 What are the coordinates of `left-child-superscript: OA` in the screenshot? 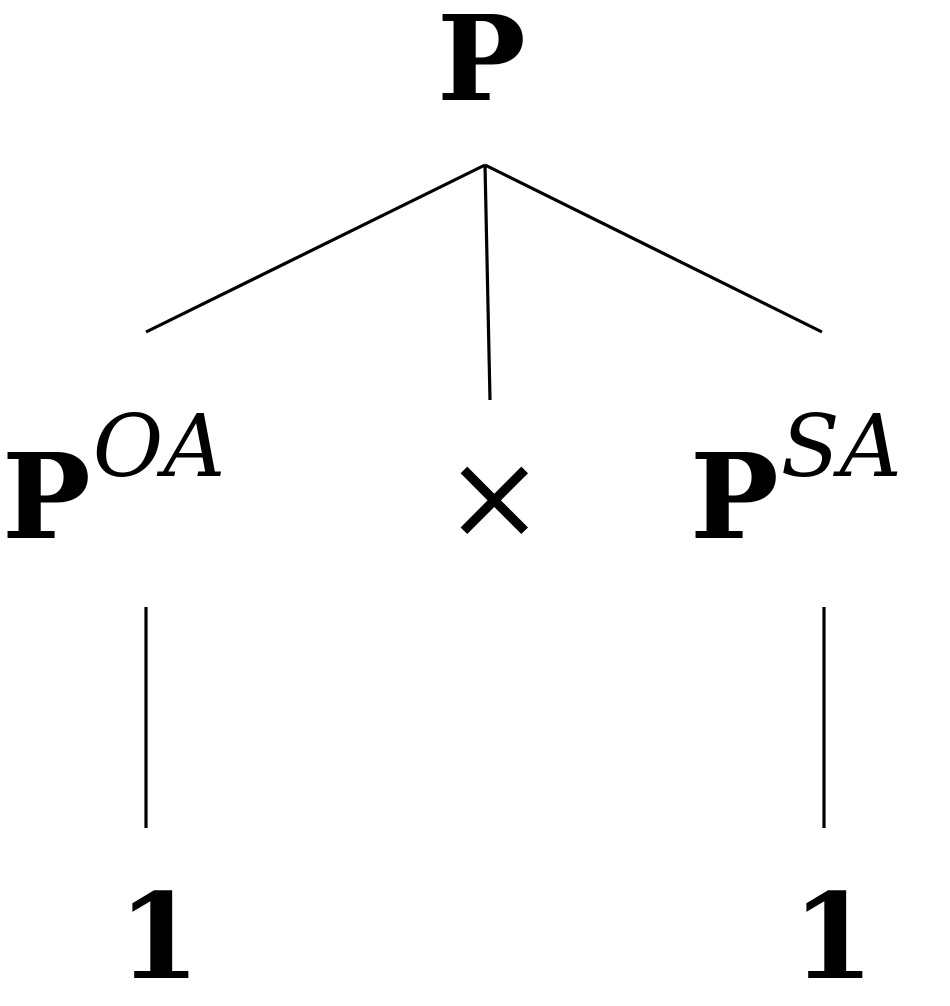 It's located at (159, 447).